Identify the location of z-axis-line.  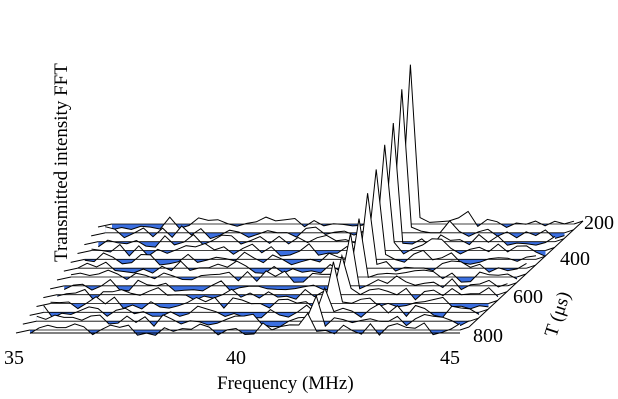
(526, 274).